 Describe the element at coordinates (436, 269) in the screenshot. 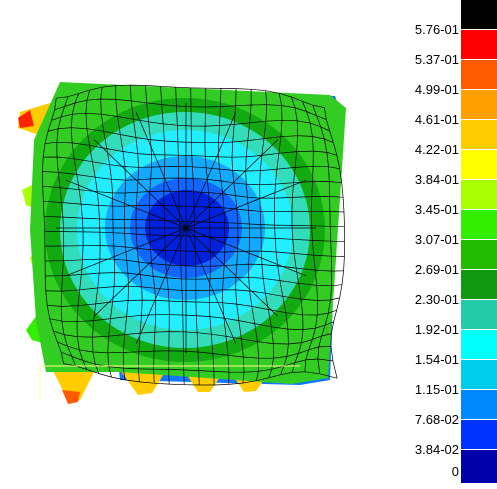

I see `legend-label: 2.69-01` at that location.